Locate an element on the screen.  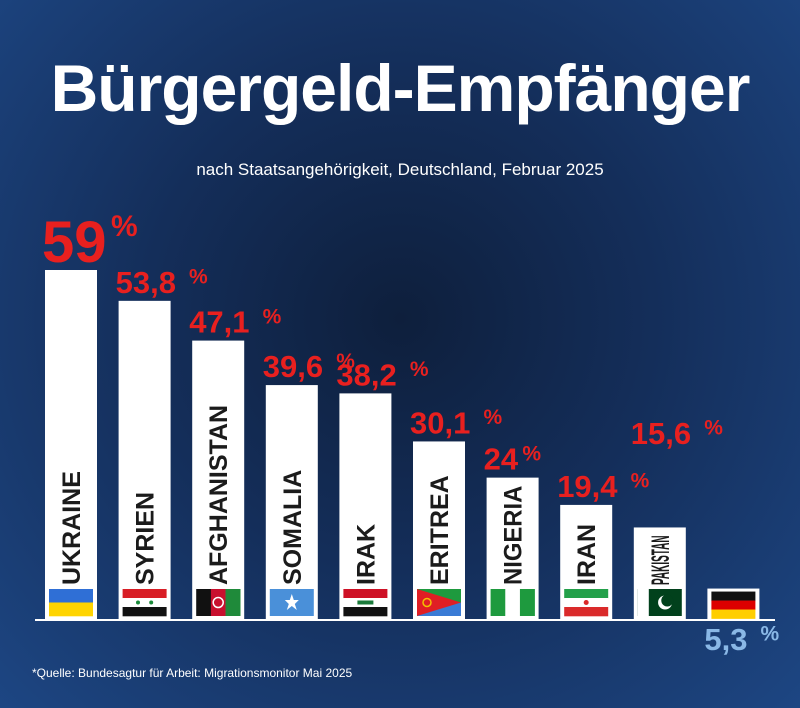
bar-group: ERITREA 30,1% is located at coordinates (456, 512).